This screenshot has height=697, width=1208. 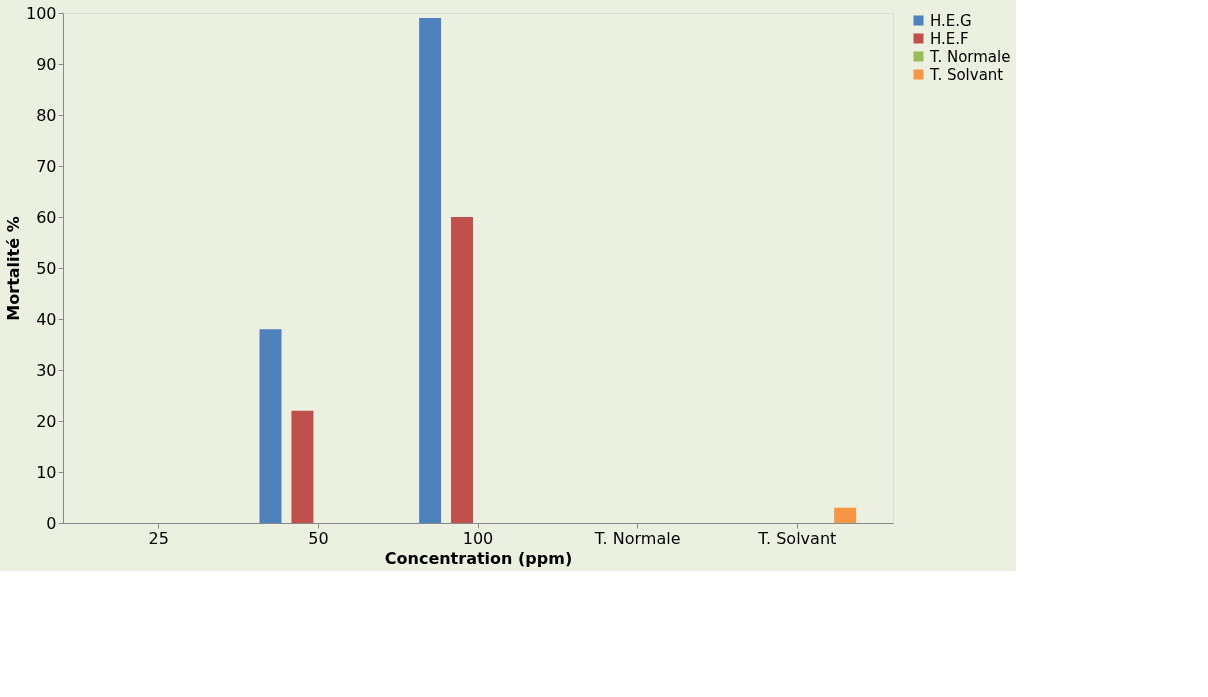 What do you see at coordinates (46, 115) in the screenshot?
I see `y-tick-label: 80` at bounding box center [46, 115].